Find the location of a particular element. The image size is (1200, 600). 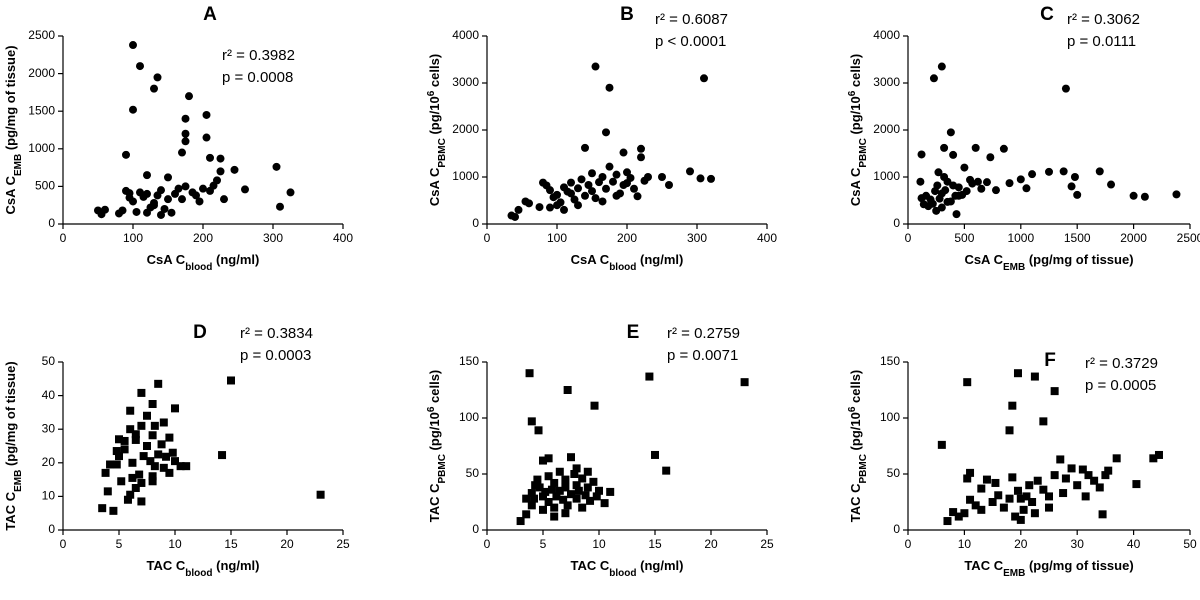

y-tick-label: 0 is located at coordinates (896, 529).